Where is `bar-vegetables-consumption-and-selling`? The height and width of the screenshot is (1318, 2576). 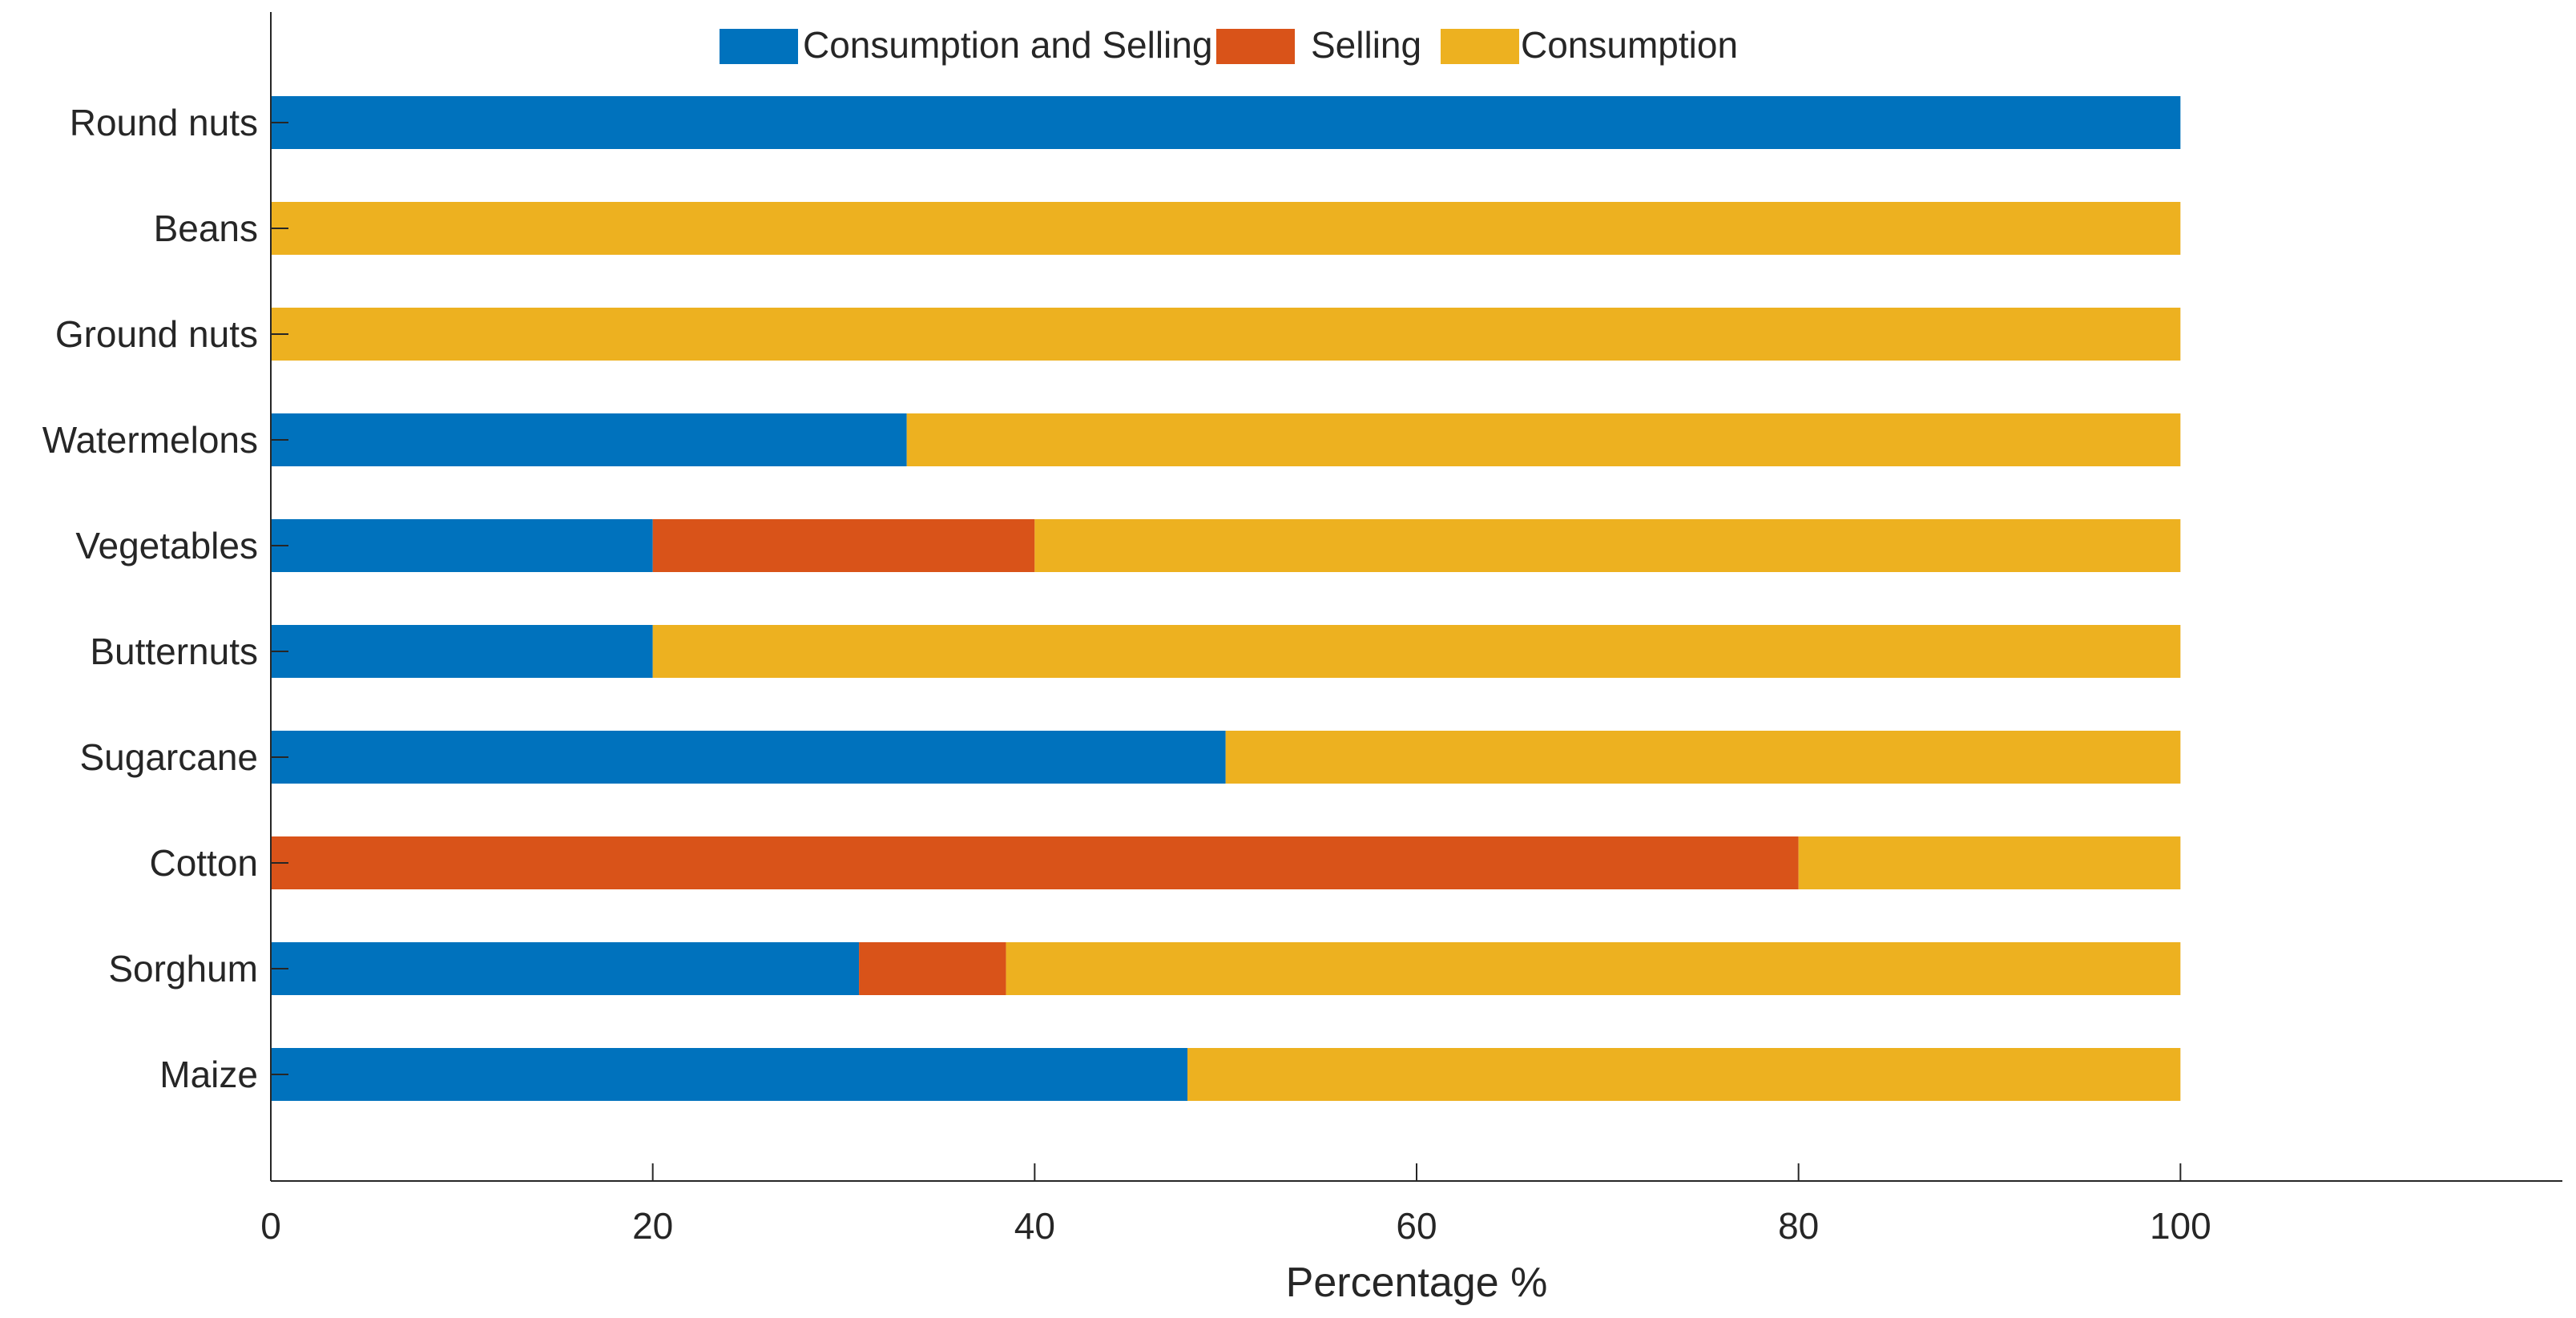 bar-vegetables-consumption-and-selling is located at coordinates (462, 545).